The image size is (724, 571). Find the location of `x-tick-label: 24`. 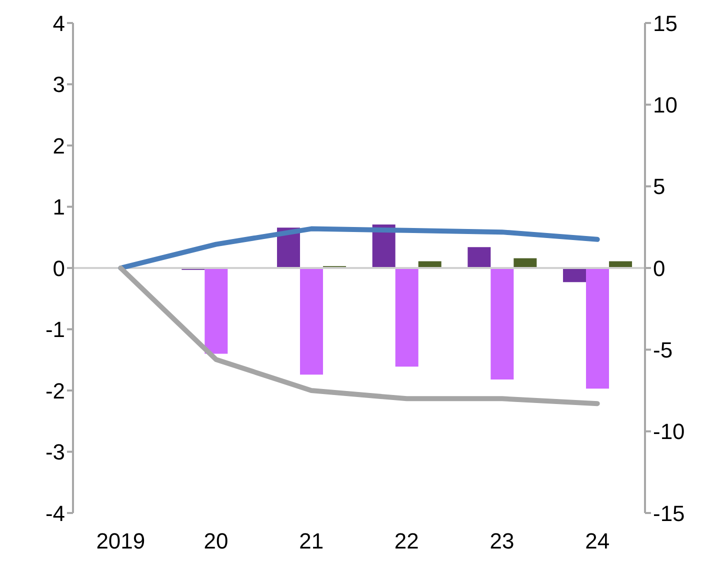

x-tick-label: 24 is located at coordinates (597, 541).